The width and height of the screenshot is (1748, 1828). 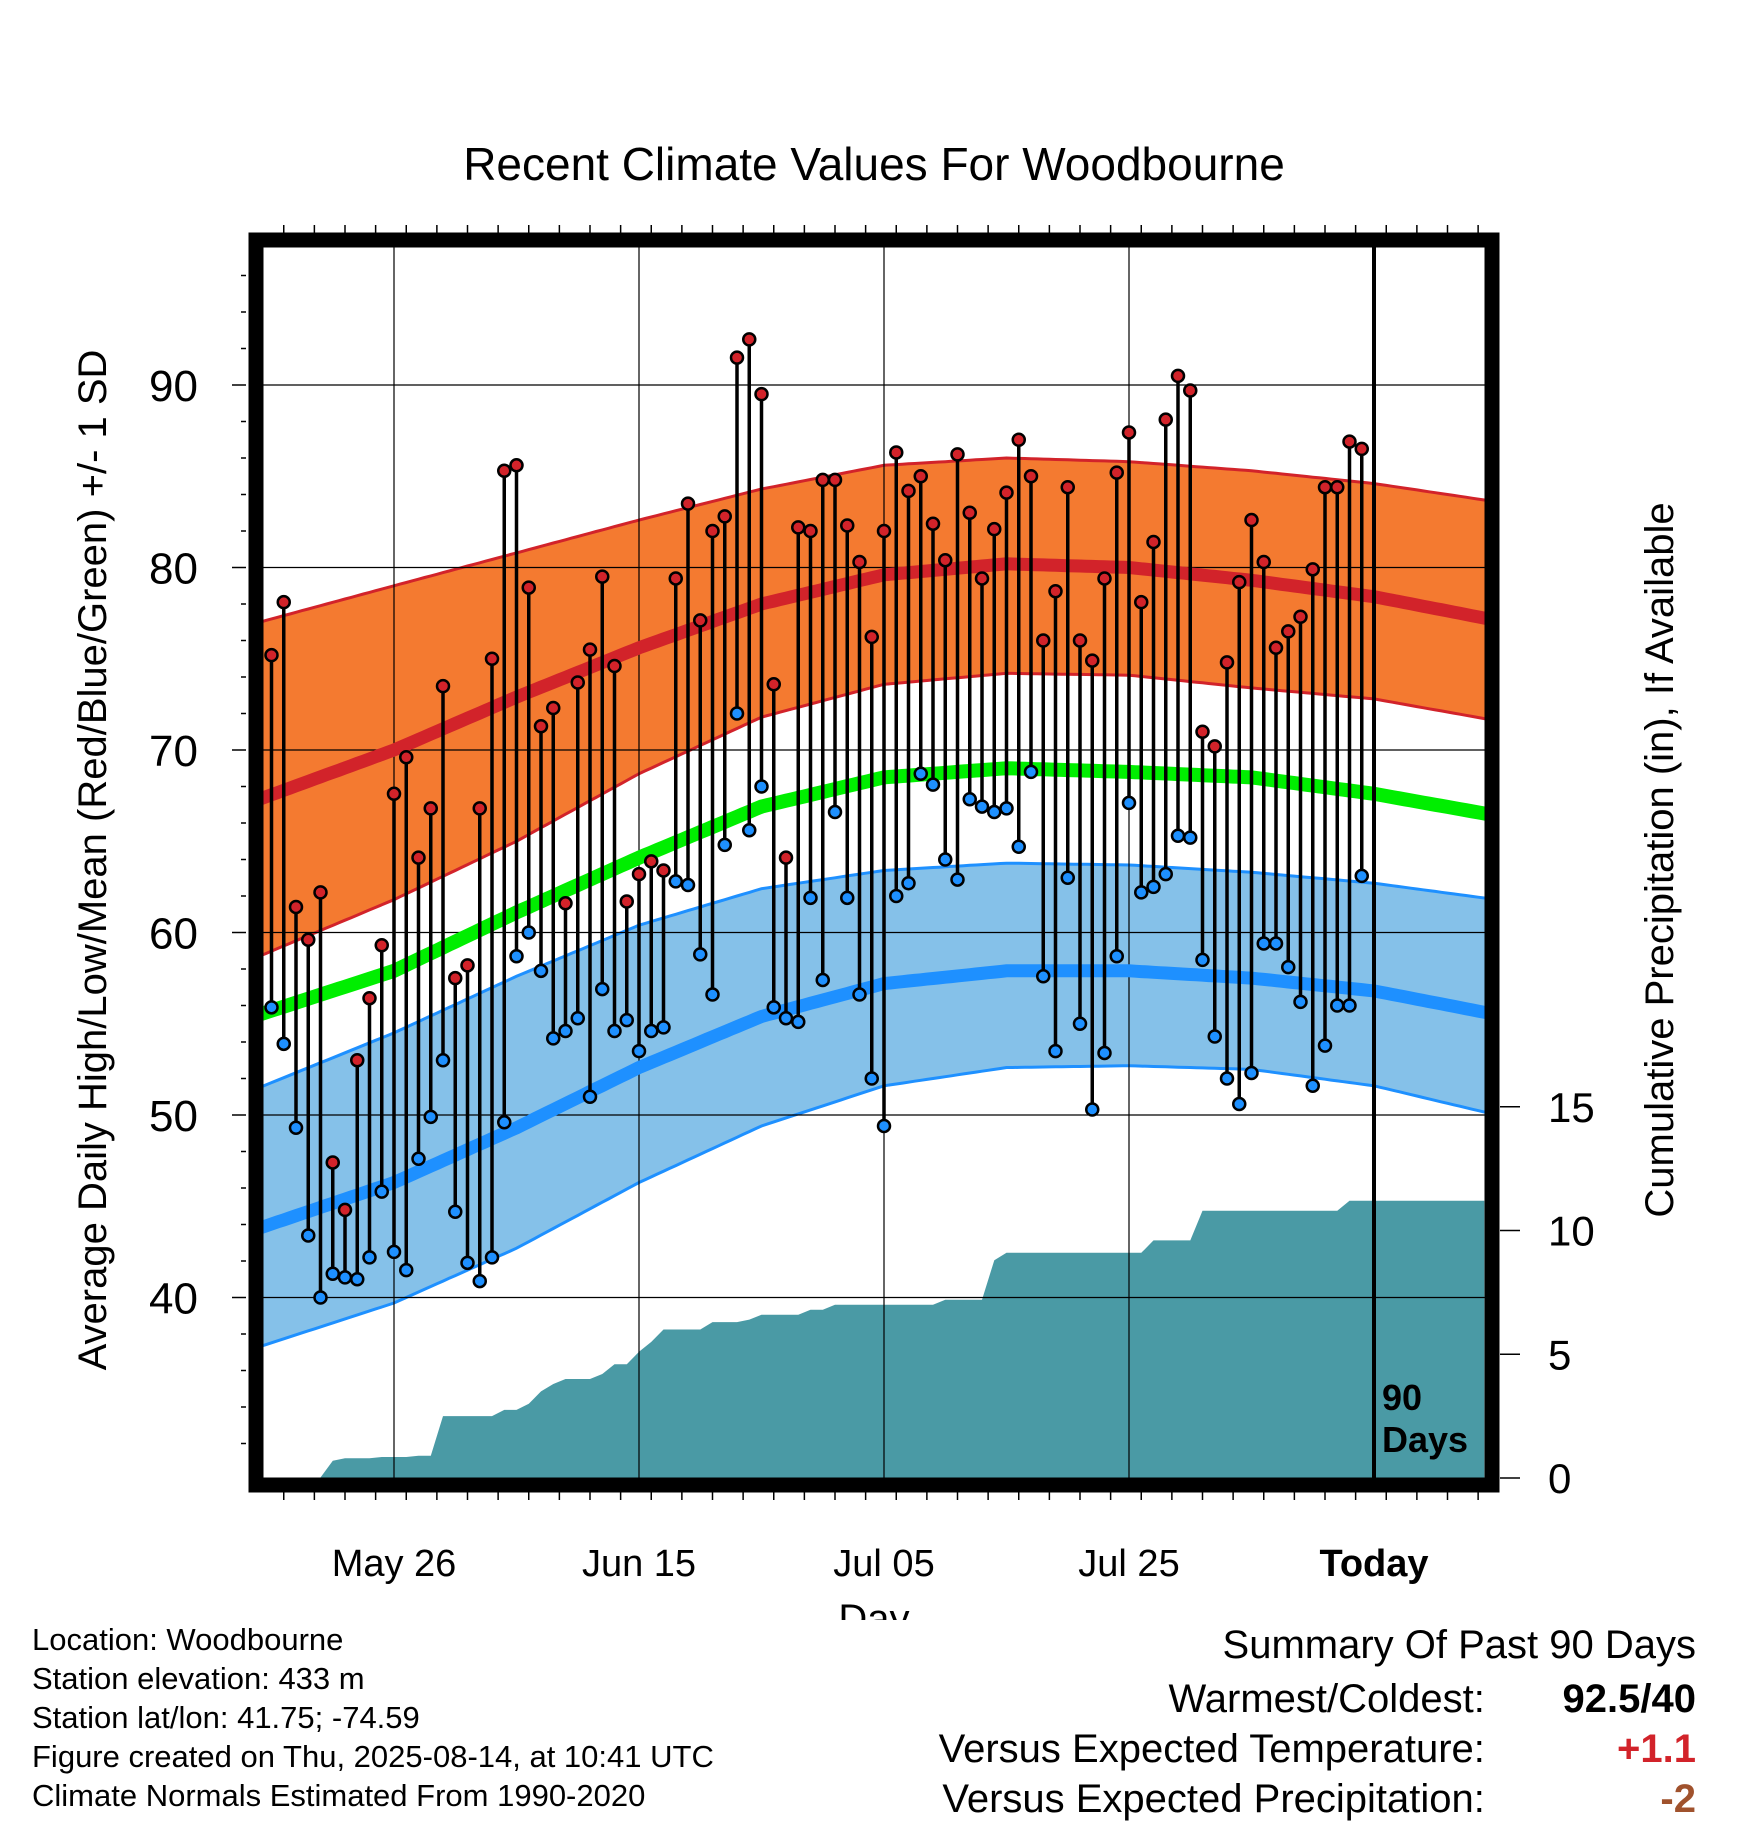 I want to click on precipitation-area, so click(x=874, y=1339).